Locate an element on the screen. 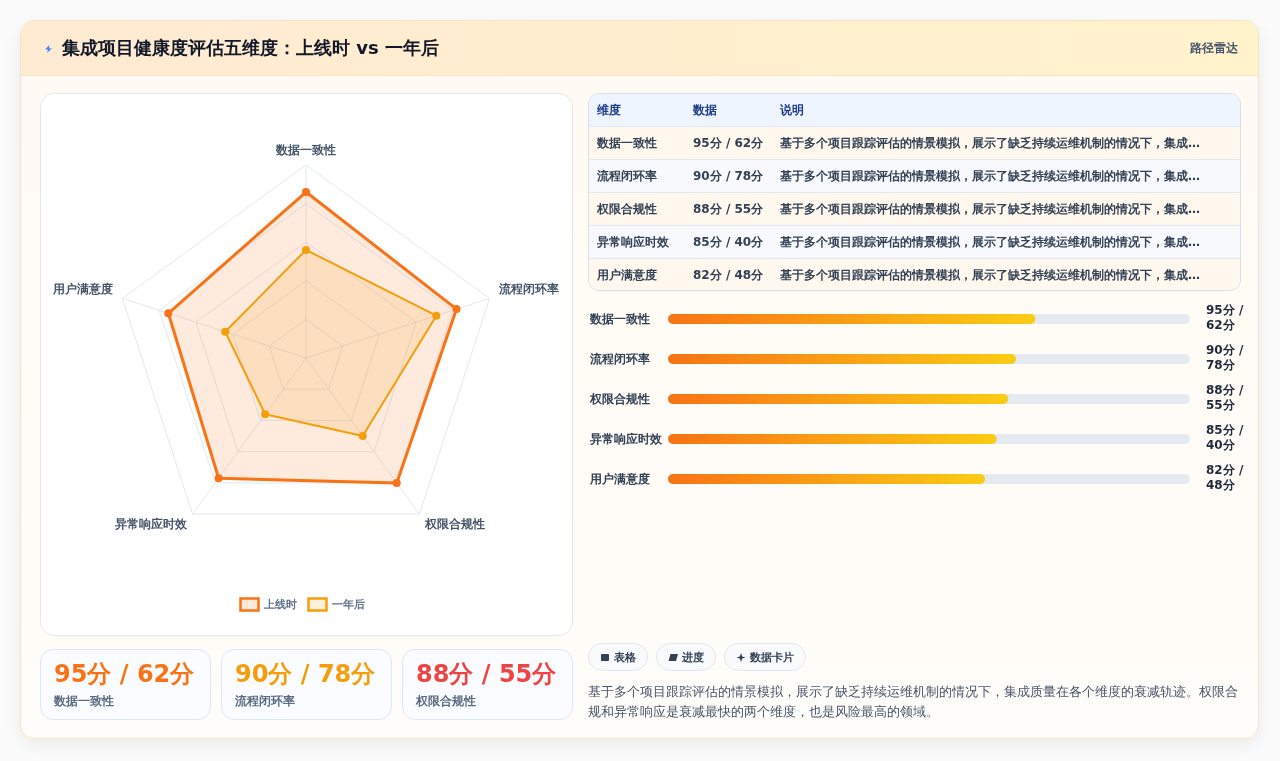 This screenshot has height=761, width=1280. text: 85分 / 40分 is located at coordinates (728, 241).